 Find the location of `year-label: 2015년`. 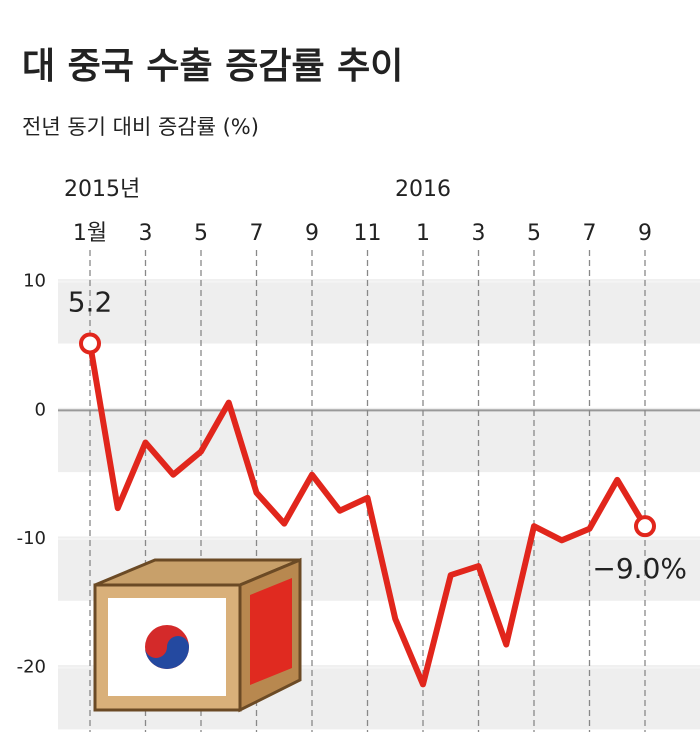

year-label: 2015년 is located at coordinates (102, 189).